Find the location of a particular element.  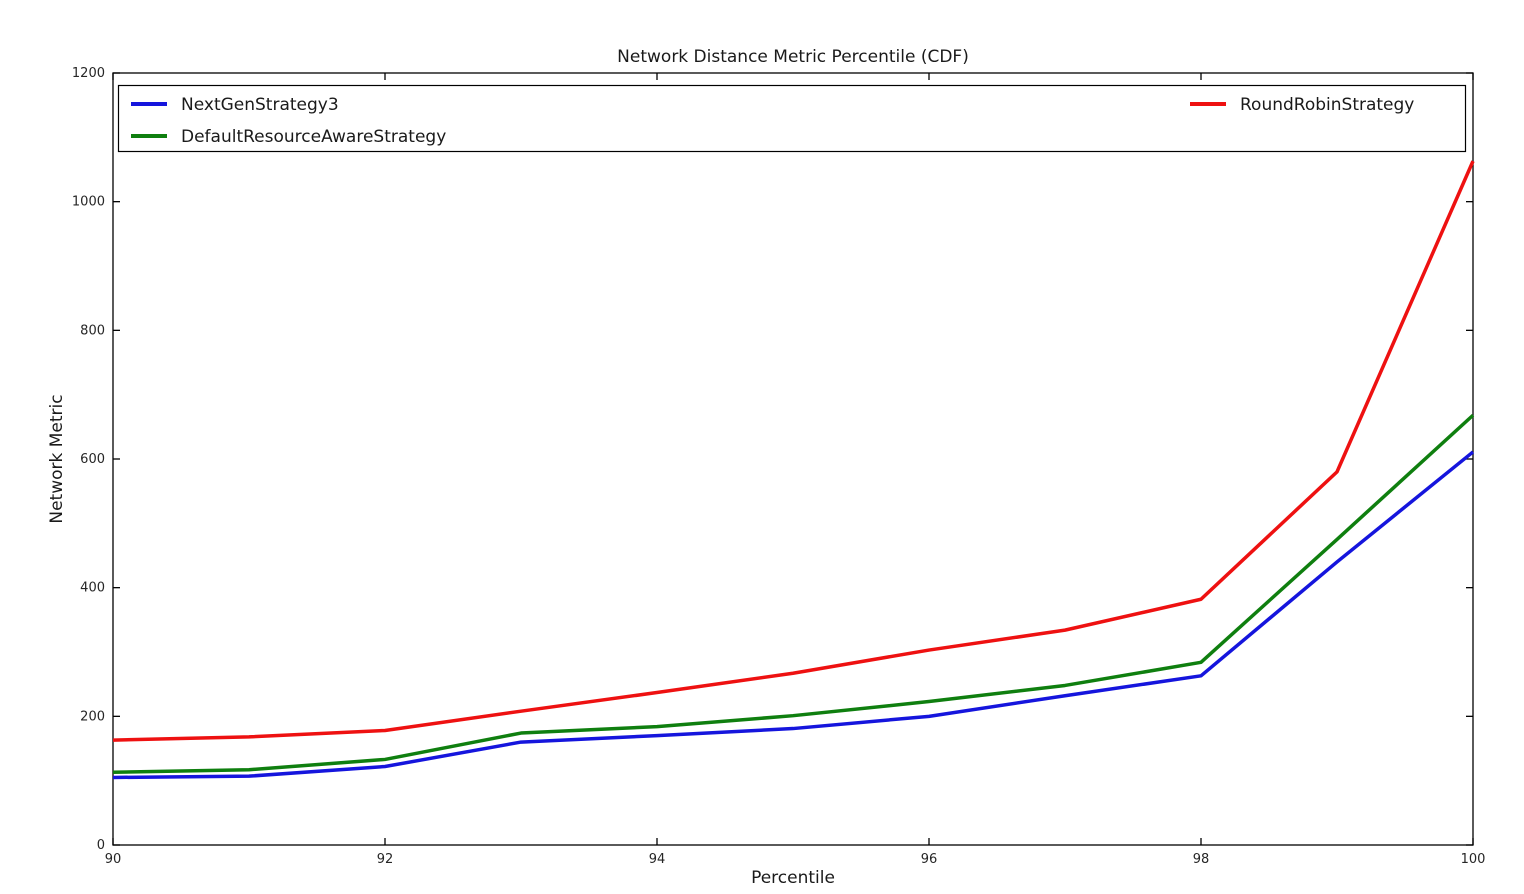

x-tick-label: 94 is located at coordinates (657, 859).